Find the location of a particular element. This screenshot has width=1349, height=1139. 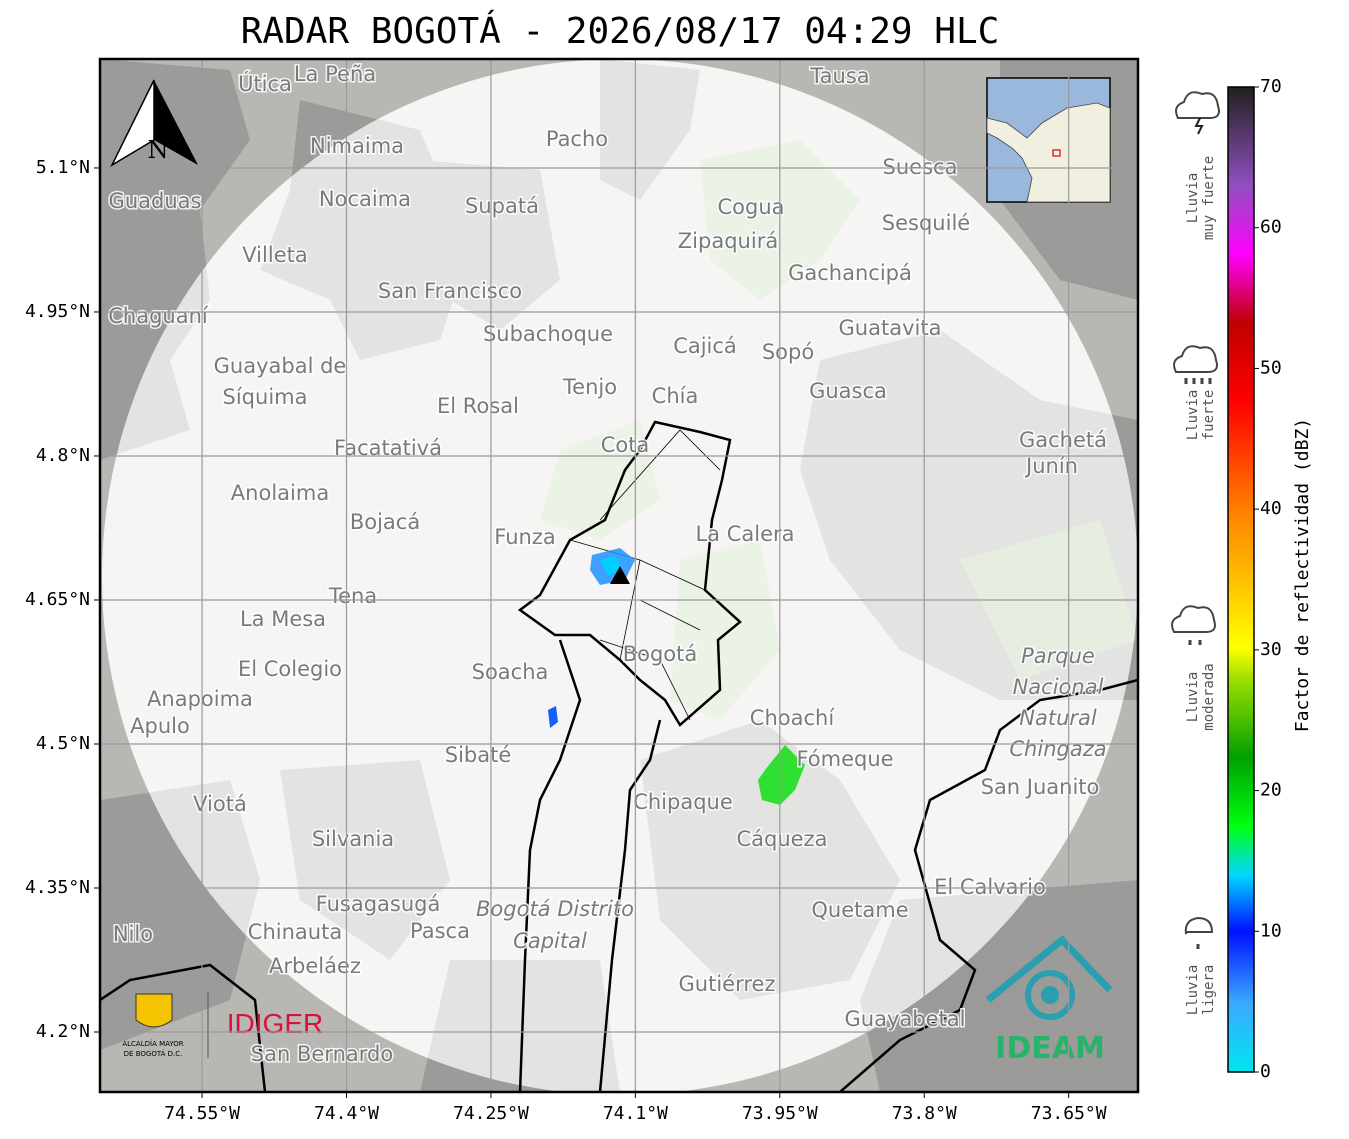

x-tick-label: 74.1°W is located at coordinates (635, 1113).